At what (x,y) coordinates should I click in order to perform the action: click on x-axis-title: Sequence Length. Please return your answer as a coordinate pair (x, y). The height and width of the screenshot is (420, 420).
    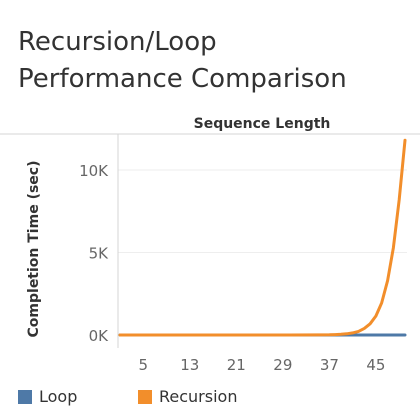
    Looking at the image, I should click on (262, 124).